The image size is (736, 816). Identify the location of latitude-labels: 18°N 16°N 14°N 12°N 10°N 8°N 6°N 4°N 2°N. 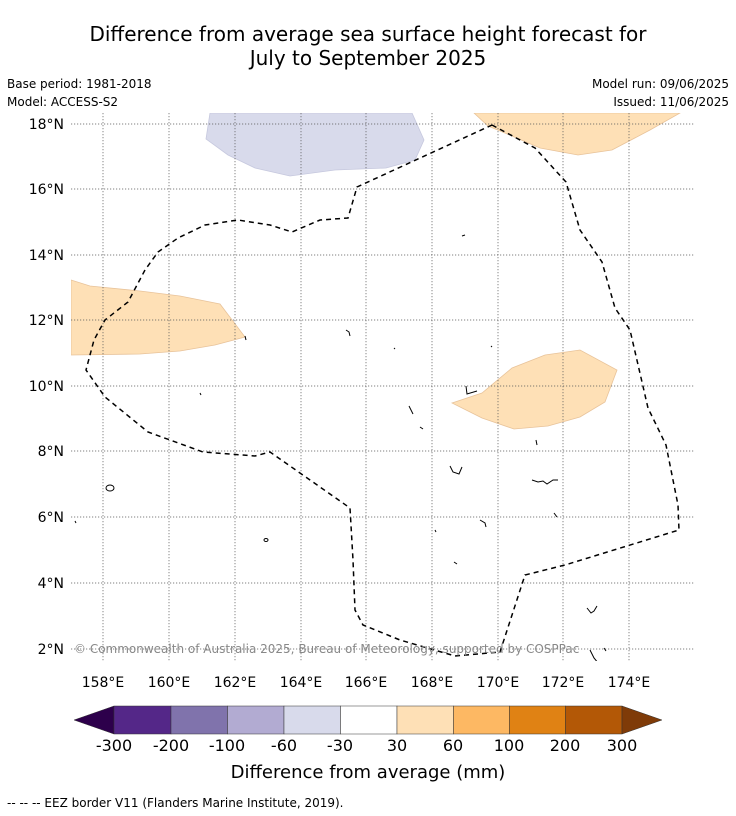
(46, 387).